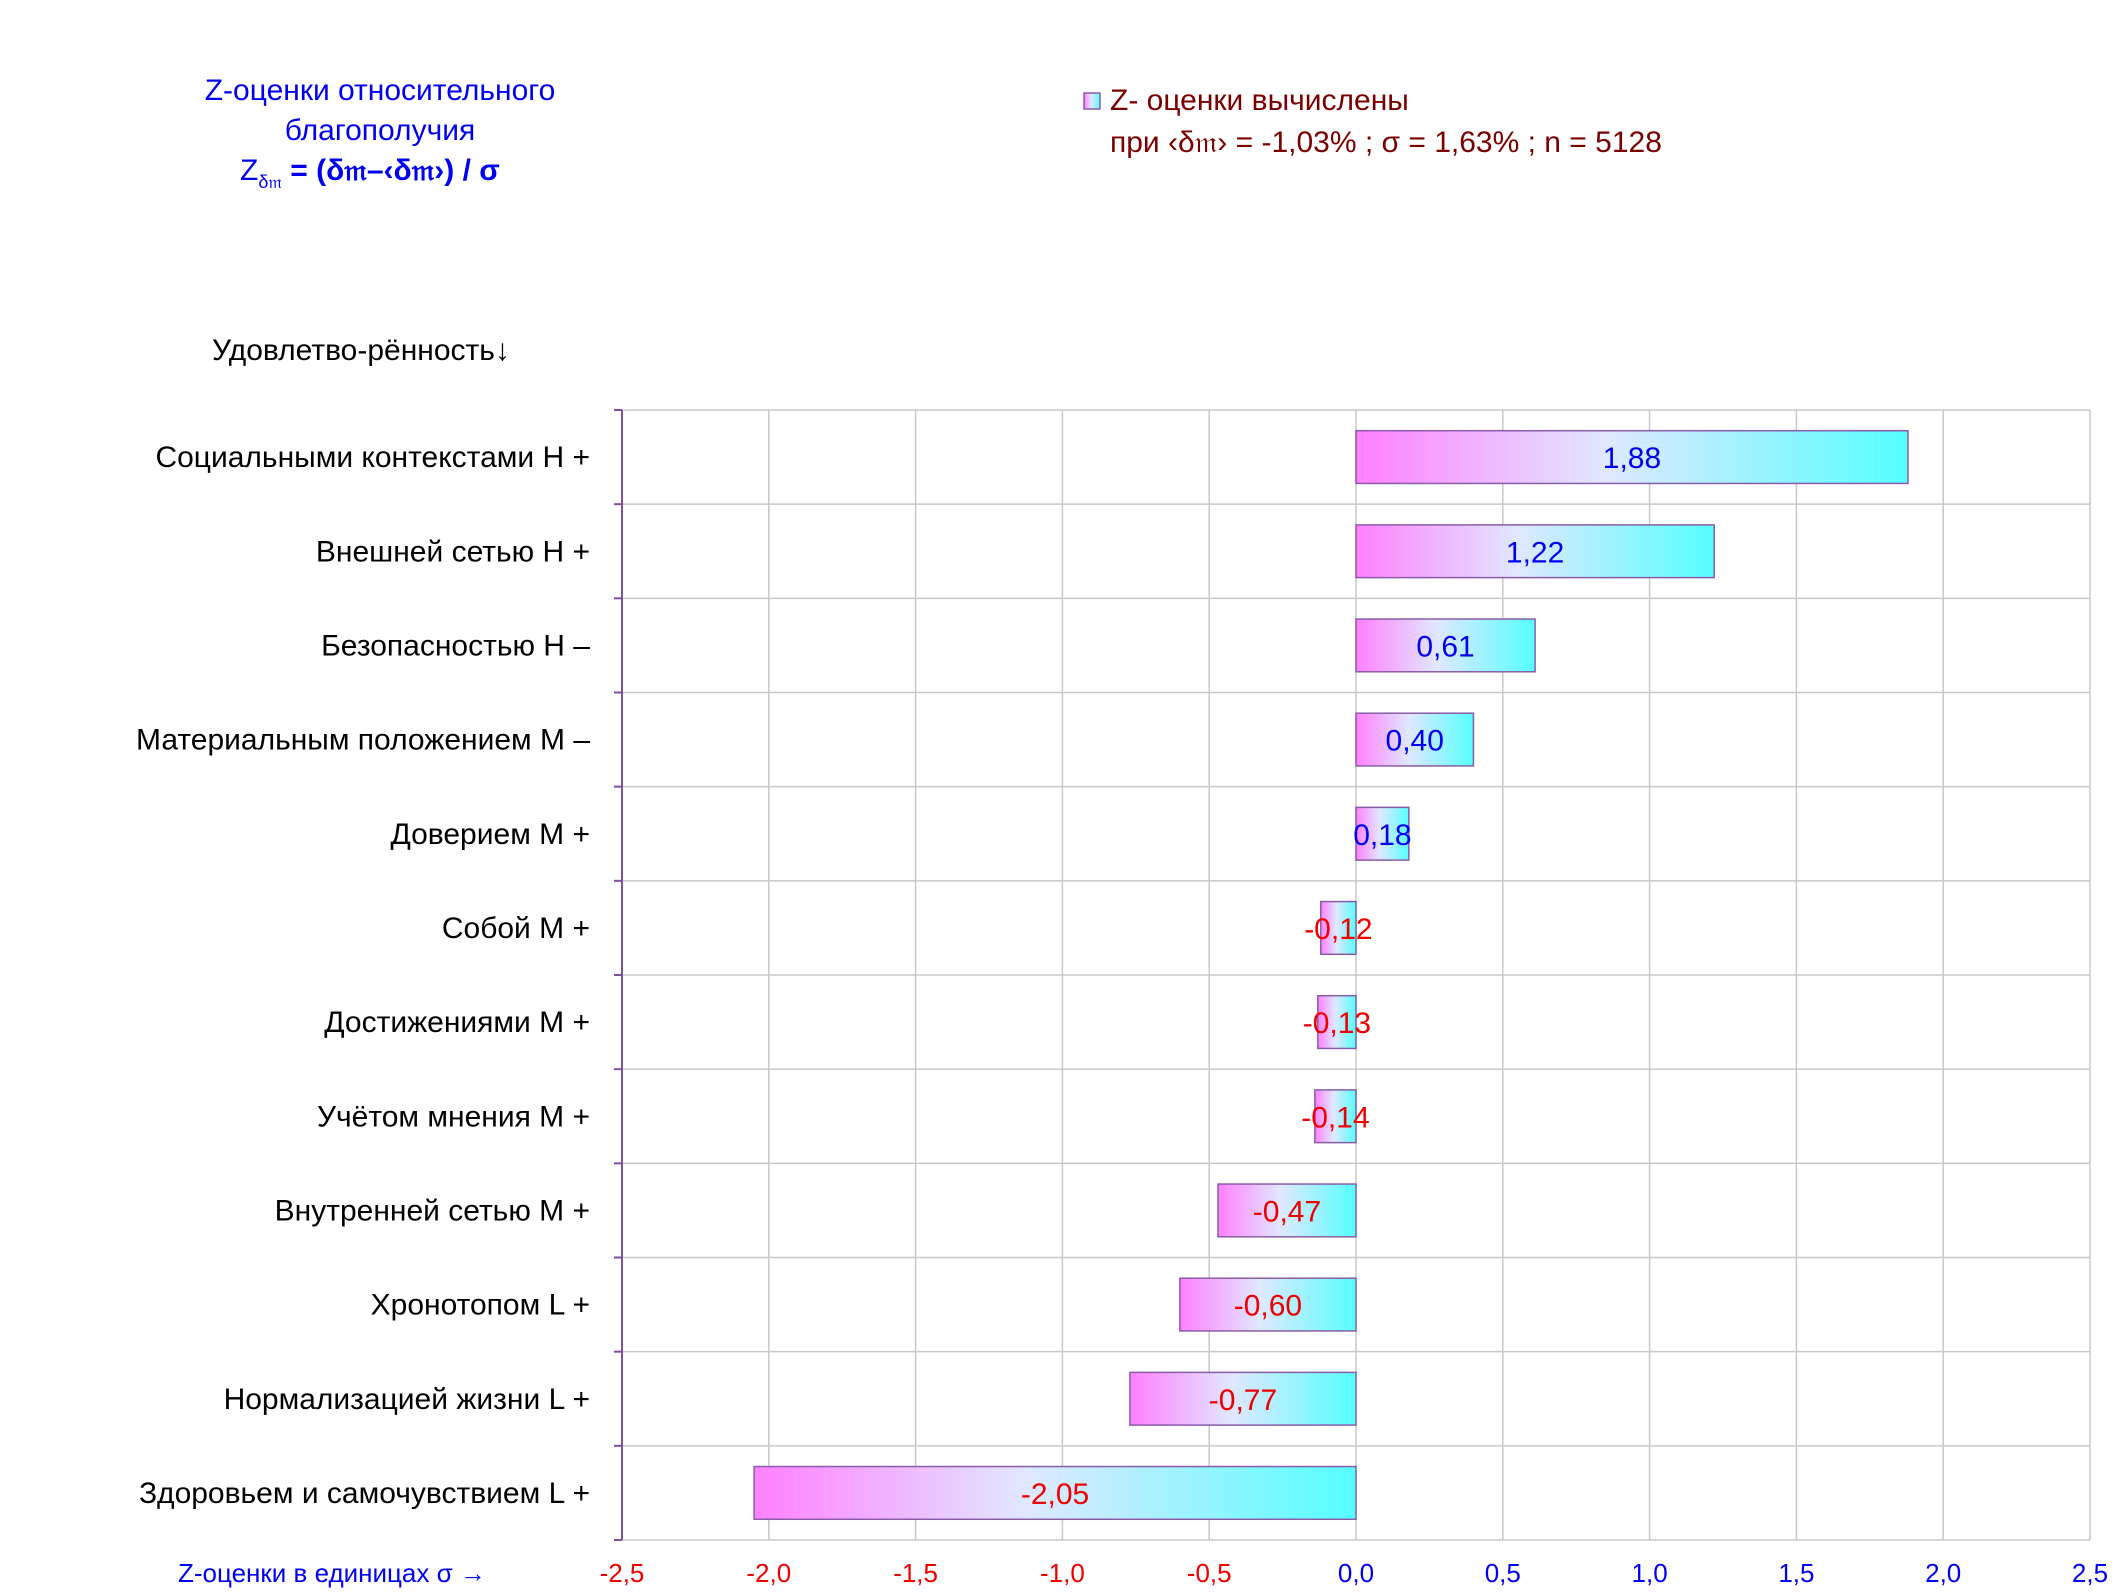  What do you see at coordinates (1062, 1573) in the screenshot?
I see `x-tick-label: -1,0` at bounding box center [1062, 1573].